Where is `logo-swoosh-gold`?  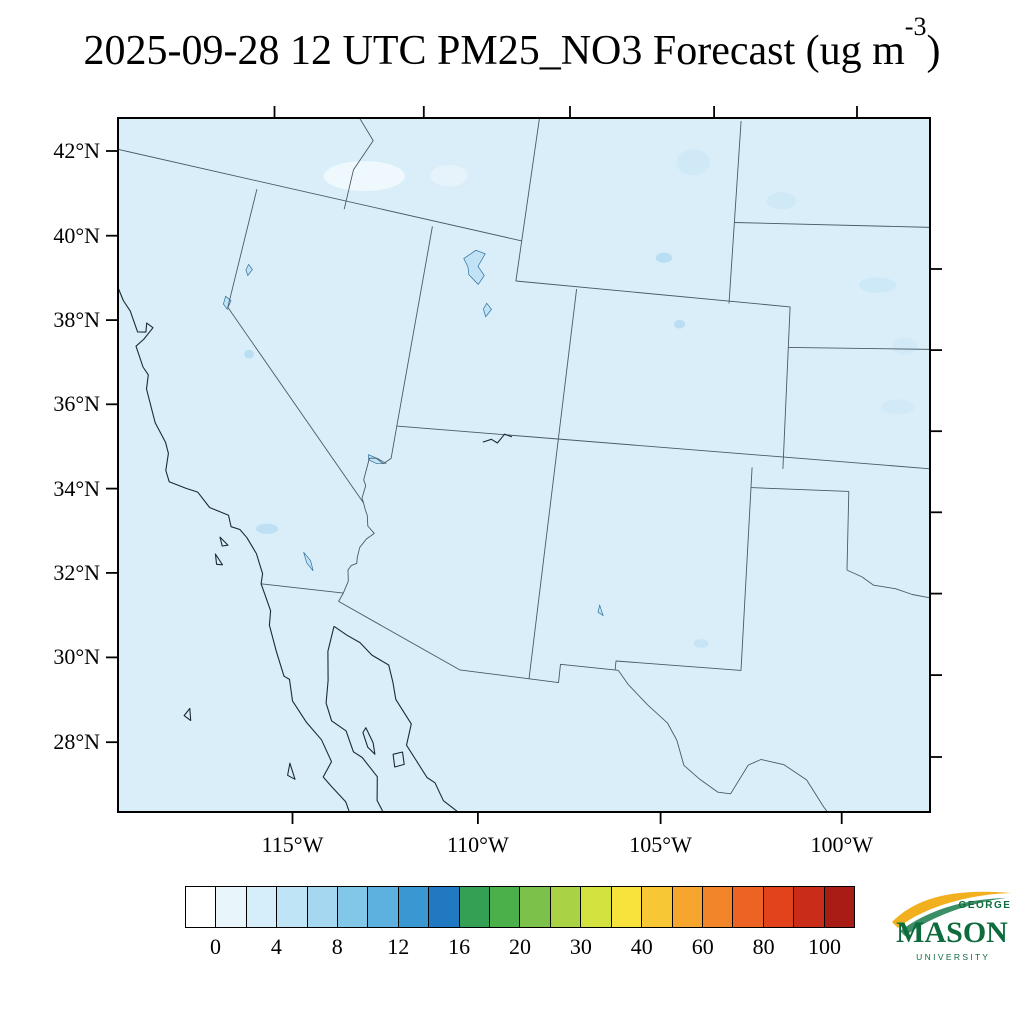 logo-swoosh-gold is located at coordinates (952, 909).